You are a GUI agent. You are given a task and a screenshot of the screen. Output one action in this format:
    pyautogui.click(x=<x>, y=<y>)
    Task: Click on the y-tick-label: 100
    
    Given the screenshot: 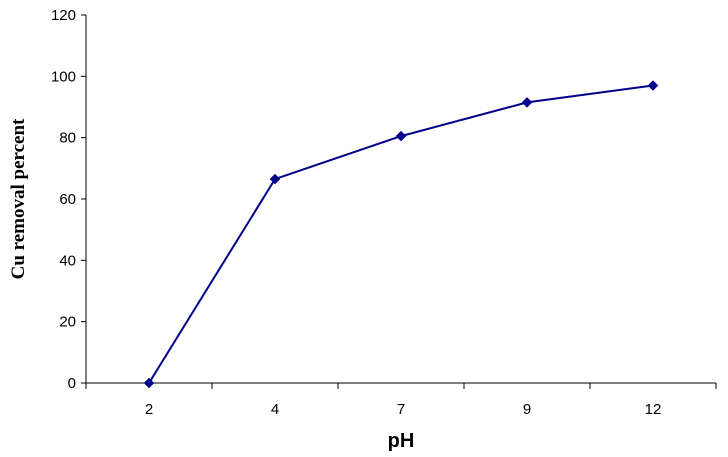 What is the action you would take?
    pyautogui.click(x=63, y=76)
    